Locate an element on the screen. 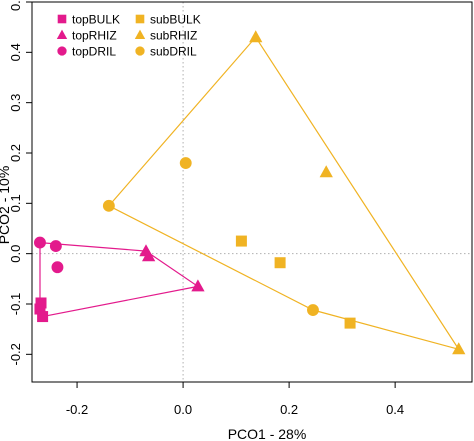 The height and width of the screenshot is (441, 474). x-axis-ticks: -0.2 0.0 0.2 0.4 is located at coordinates (235, 399).